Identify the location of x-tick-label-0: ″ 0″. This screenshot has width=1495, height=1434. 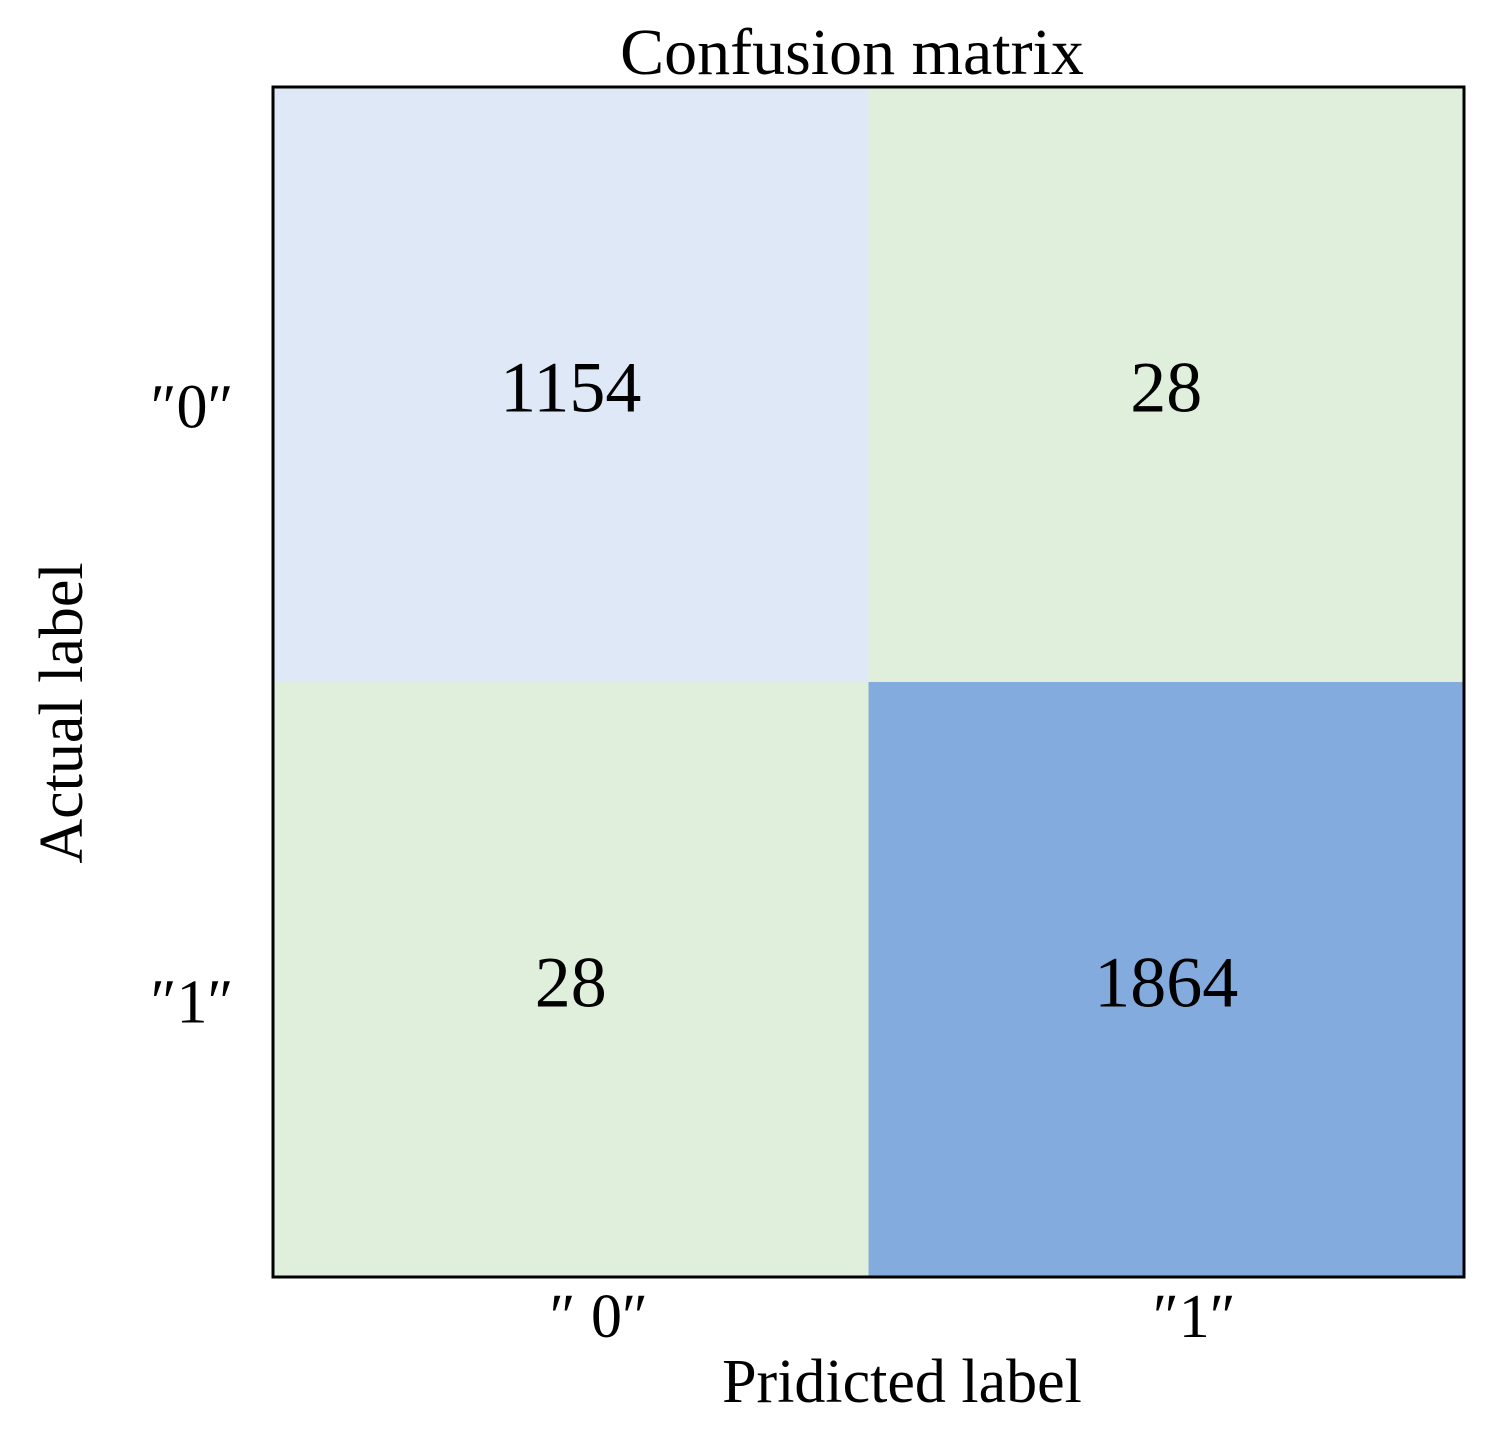
(599, 1317).